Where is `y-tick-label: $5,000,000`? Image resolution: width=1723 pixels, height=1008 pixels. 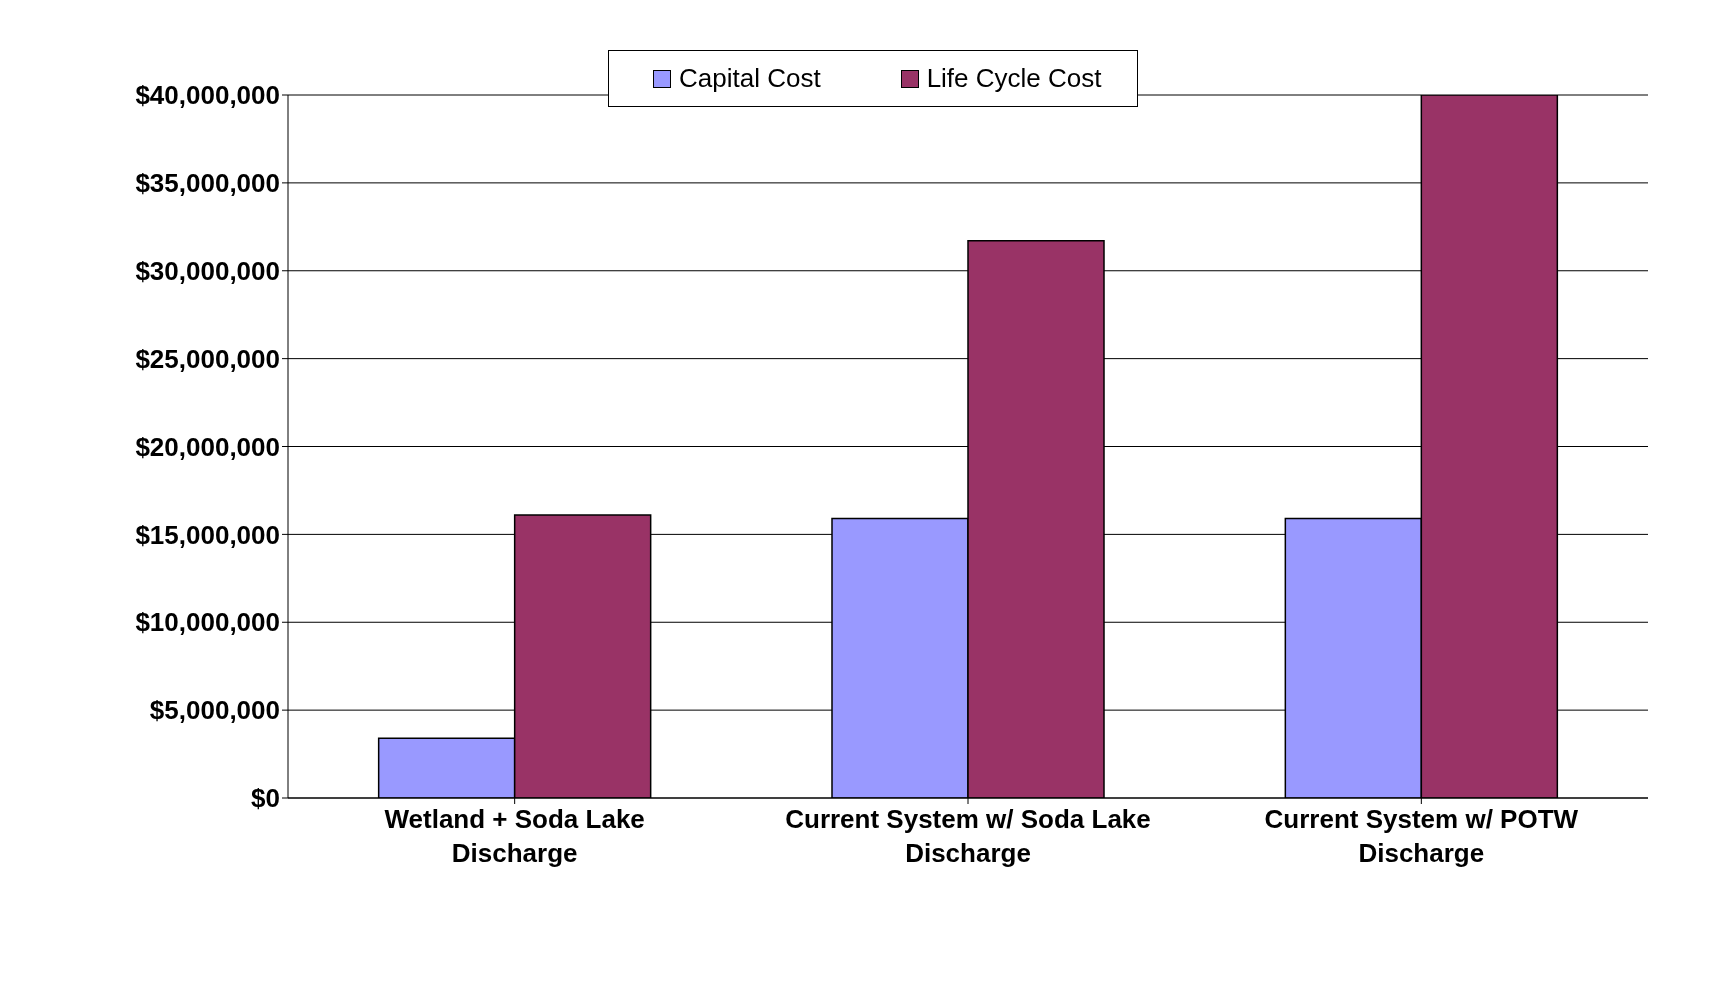 y-tick-label: $5,000,000 is located at coordinates (214, 710).